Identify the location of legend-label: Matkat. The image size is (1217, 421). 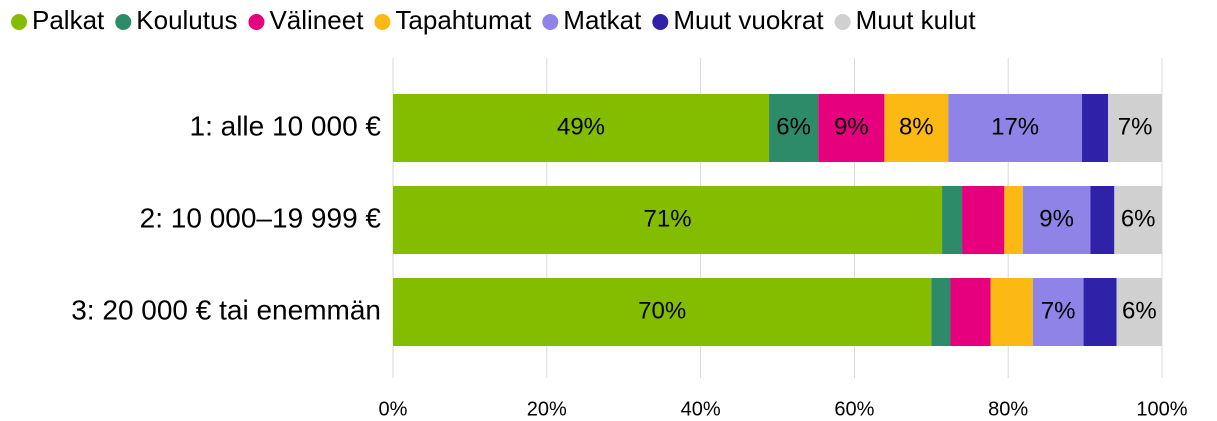
(602, 20).